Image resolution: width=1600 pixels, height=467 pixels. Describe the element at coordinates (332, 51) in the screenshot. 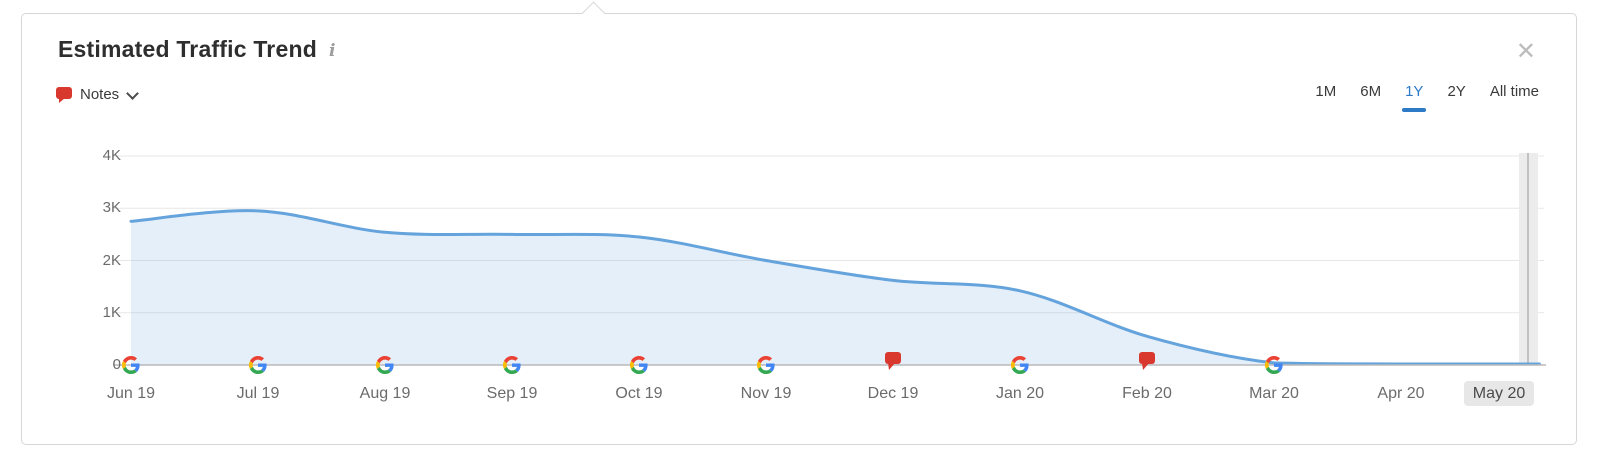

I see `info-icon: i` at that location.